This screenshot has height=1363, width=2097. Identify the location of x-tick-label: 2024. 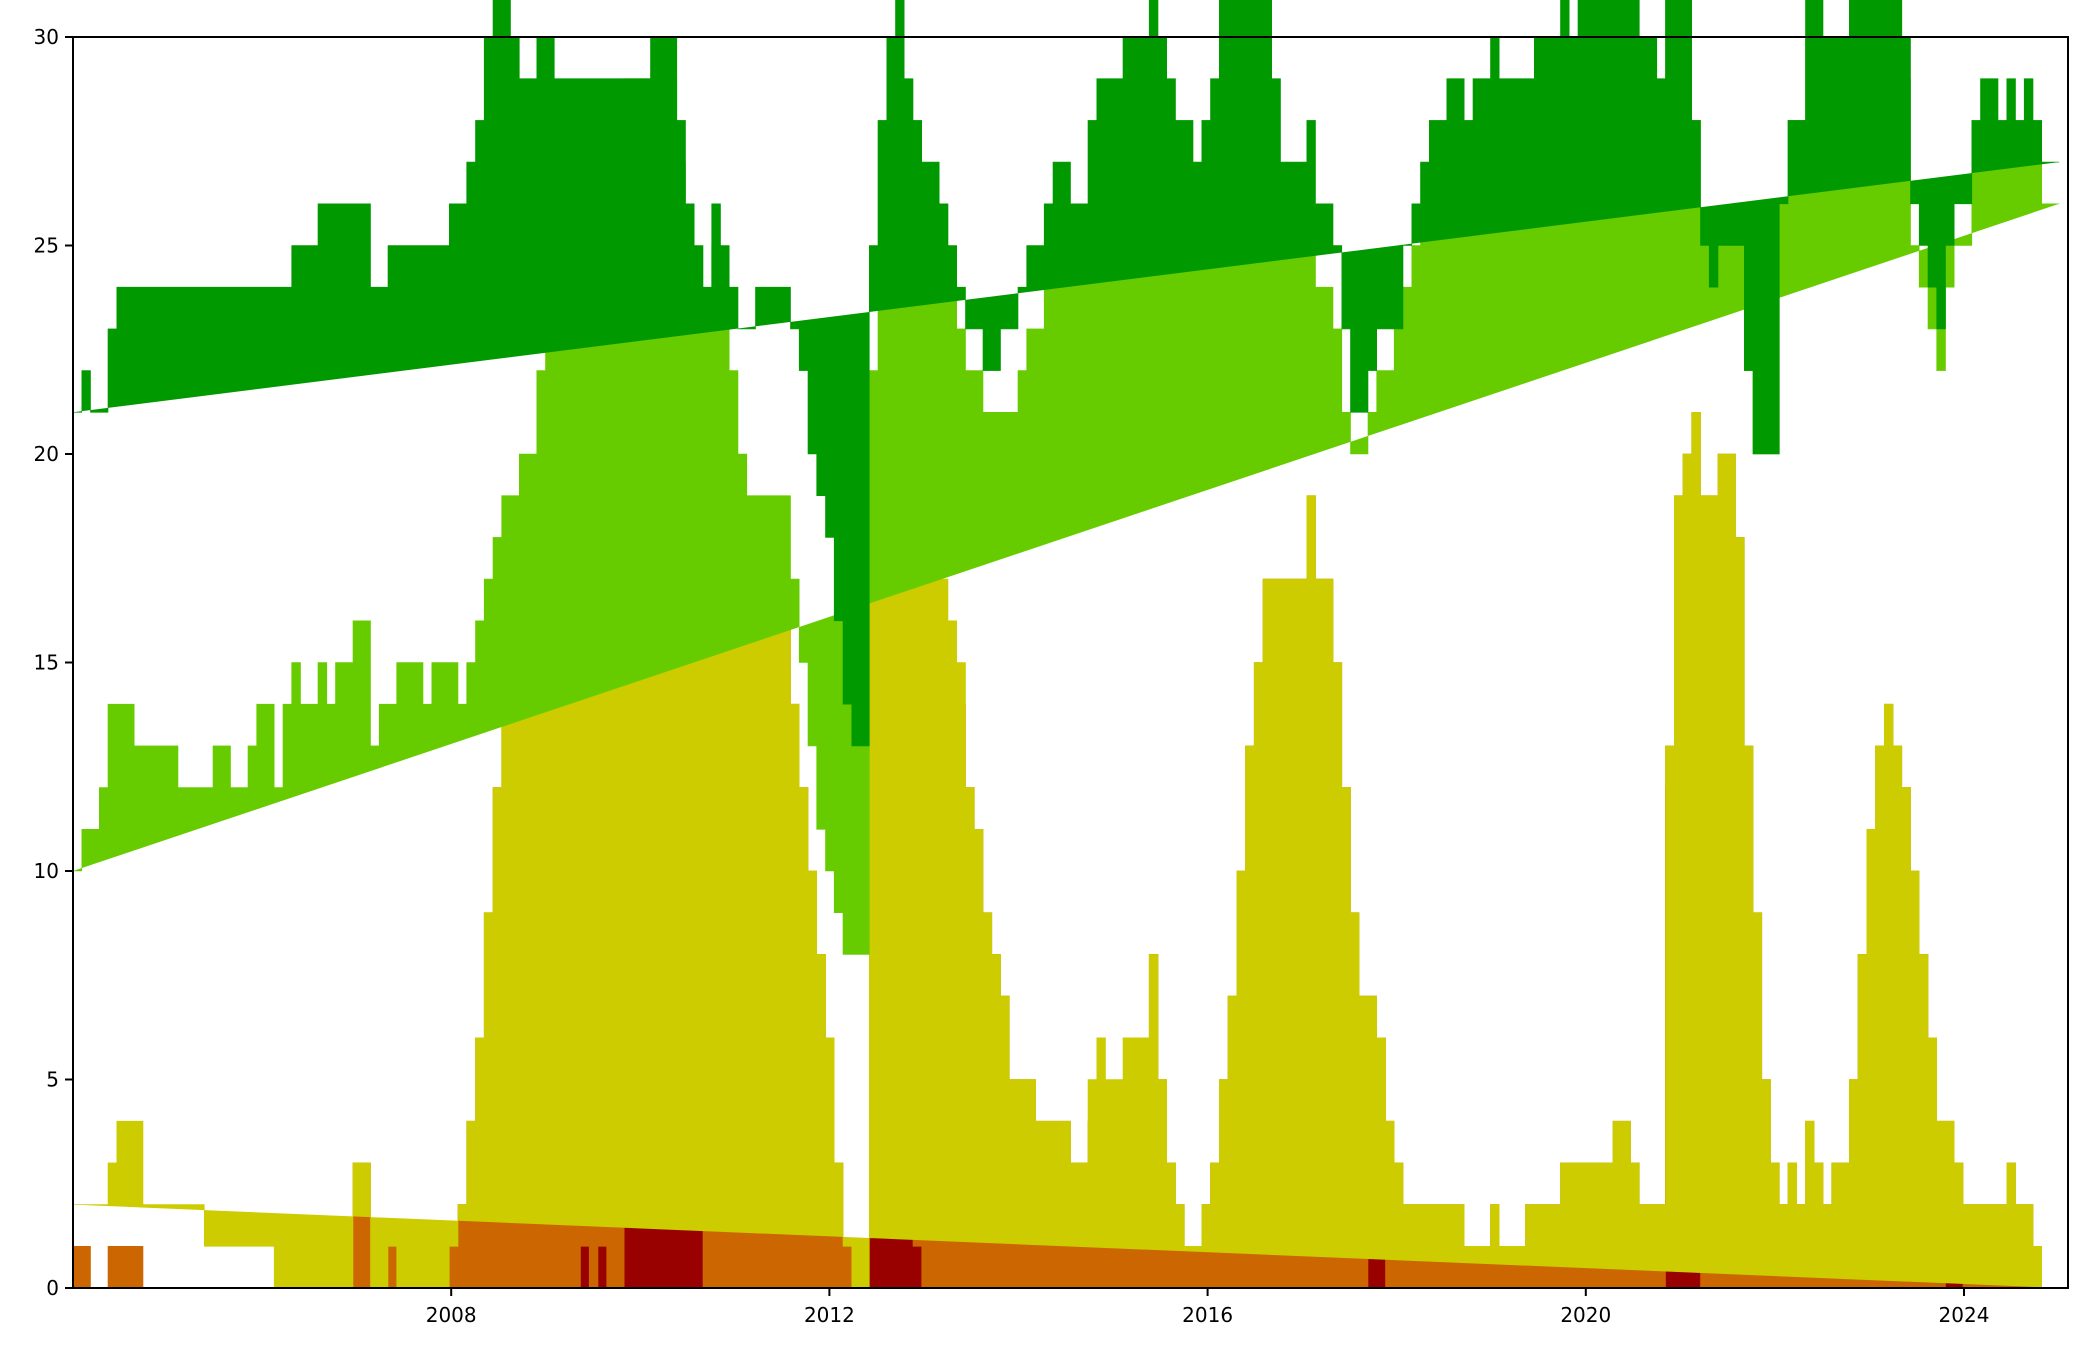
(1964, 1315).